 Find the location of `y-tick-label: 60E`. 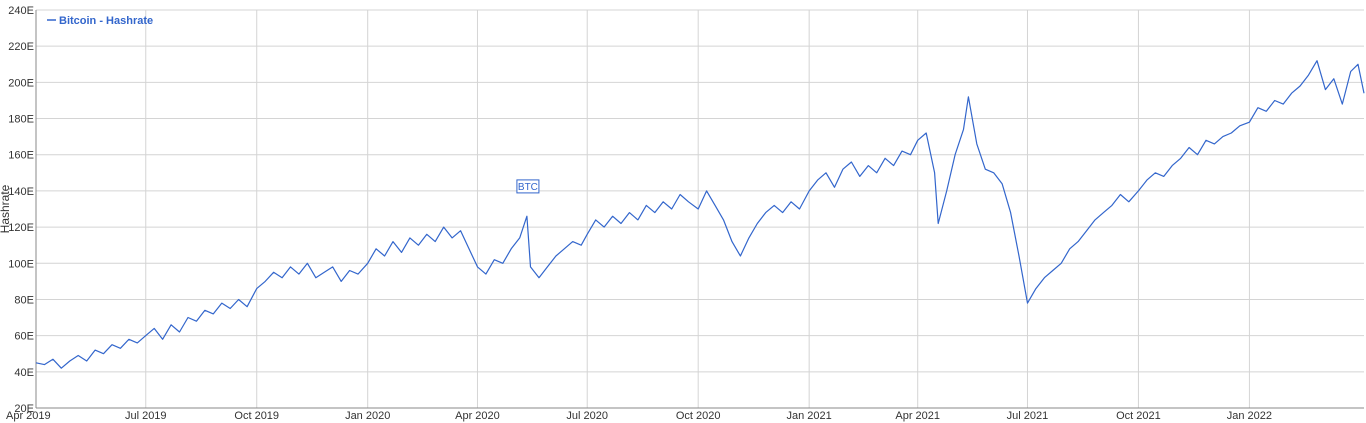

y-tick-label: 60E is located at coordinates (24, 337).